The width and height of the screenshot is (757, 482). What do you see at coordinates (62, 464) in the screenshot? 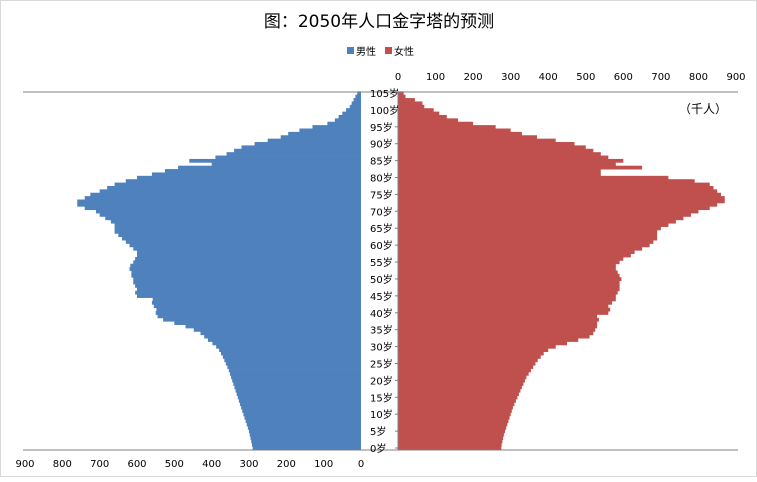
I see `male-axis-tick-label: 800` at bounding box center [62, 464].